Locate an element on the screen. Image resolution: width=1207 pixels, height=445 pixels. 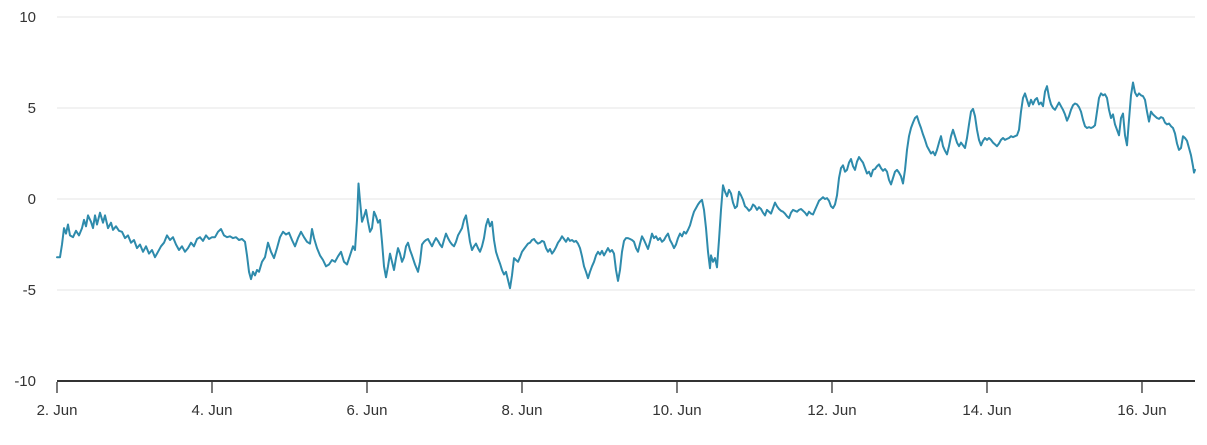
x-axis-label: 14. Jun is located at coordinates (986, 410).